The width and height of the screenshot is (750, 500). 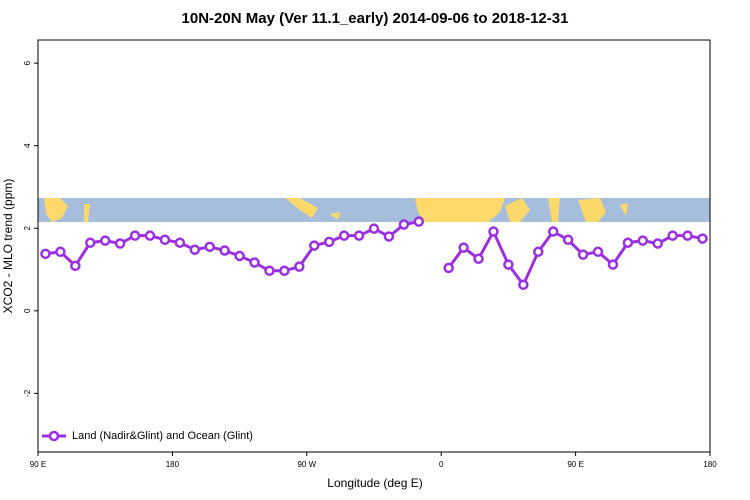 I want to click on map-strip, so click(x=374, y=210).